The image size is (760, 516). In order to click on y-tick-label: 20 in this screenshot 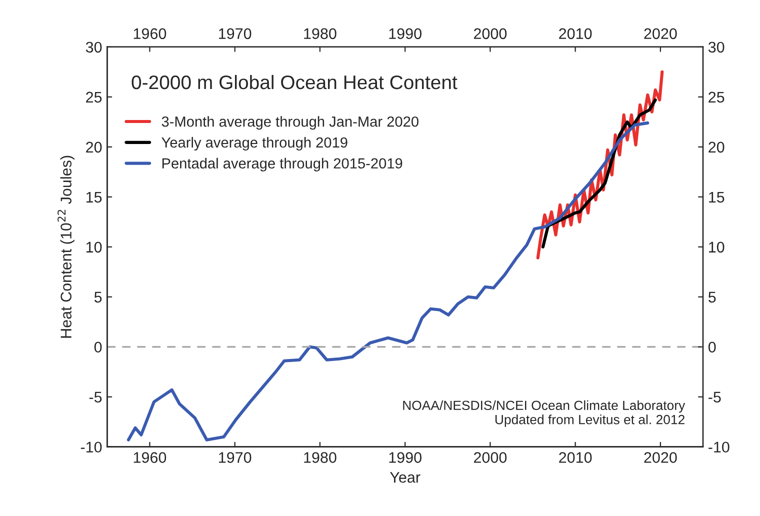, I will do `click(94, 147)`.